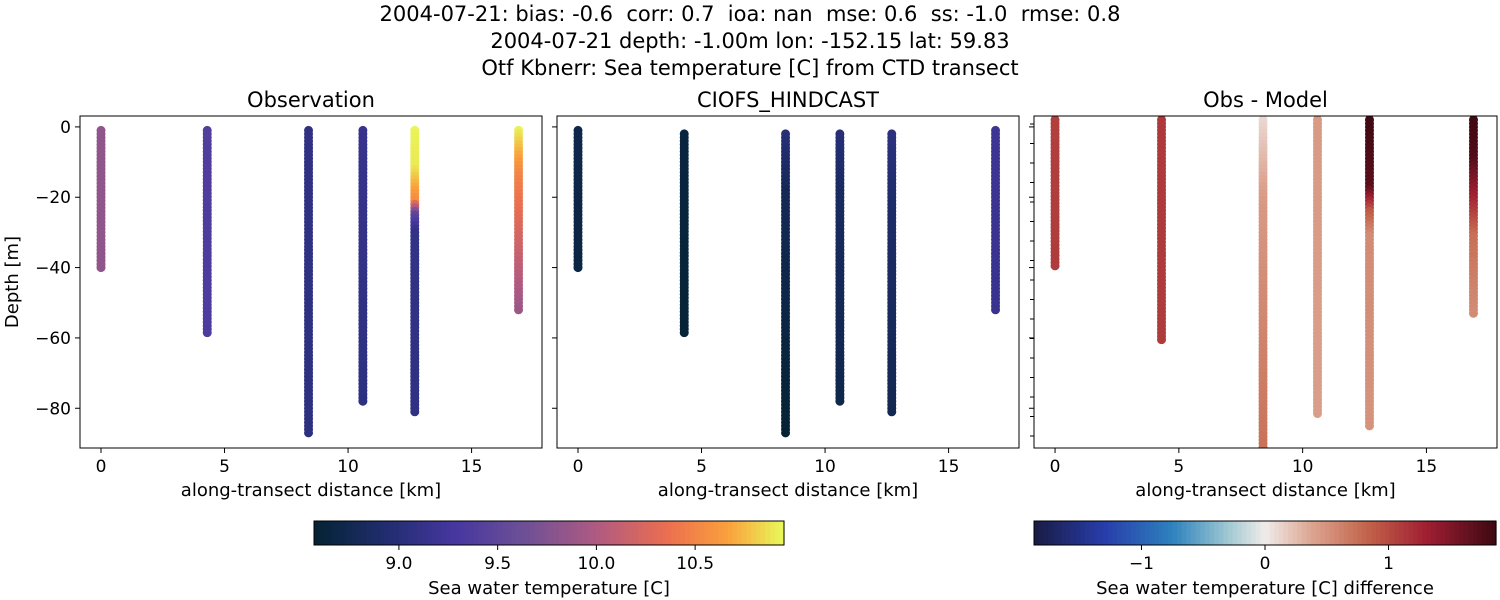  I want to click on x-tick-label: 0, so click(1055, 467).